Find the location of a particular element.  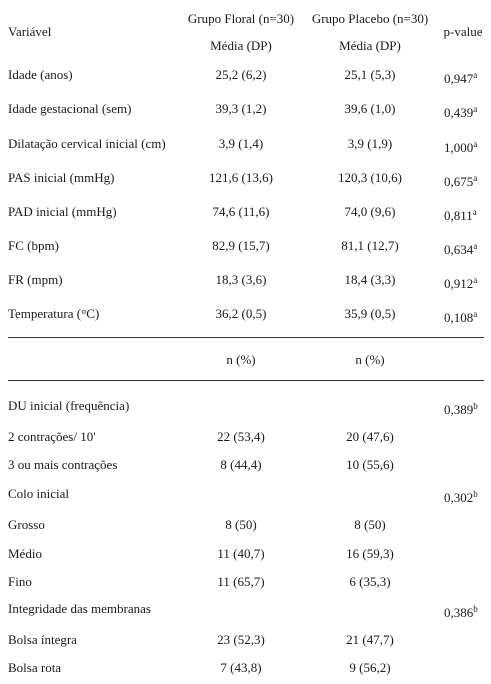

p-value: 0,811 is located at coordinates (458, 215).